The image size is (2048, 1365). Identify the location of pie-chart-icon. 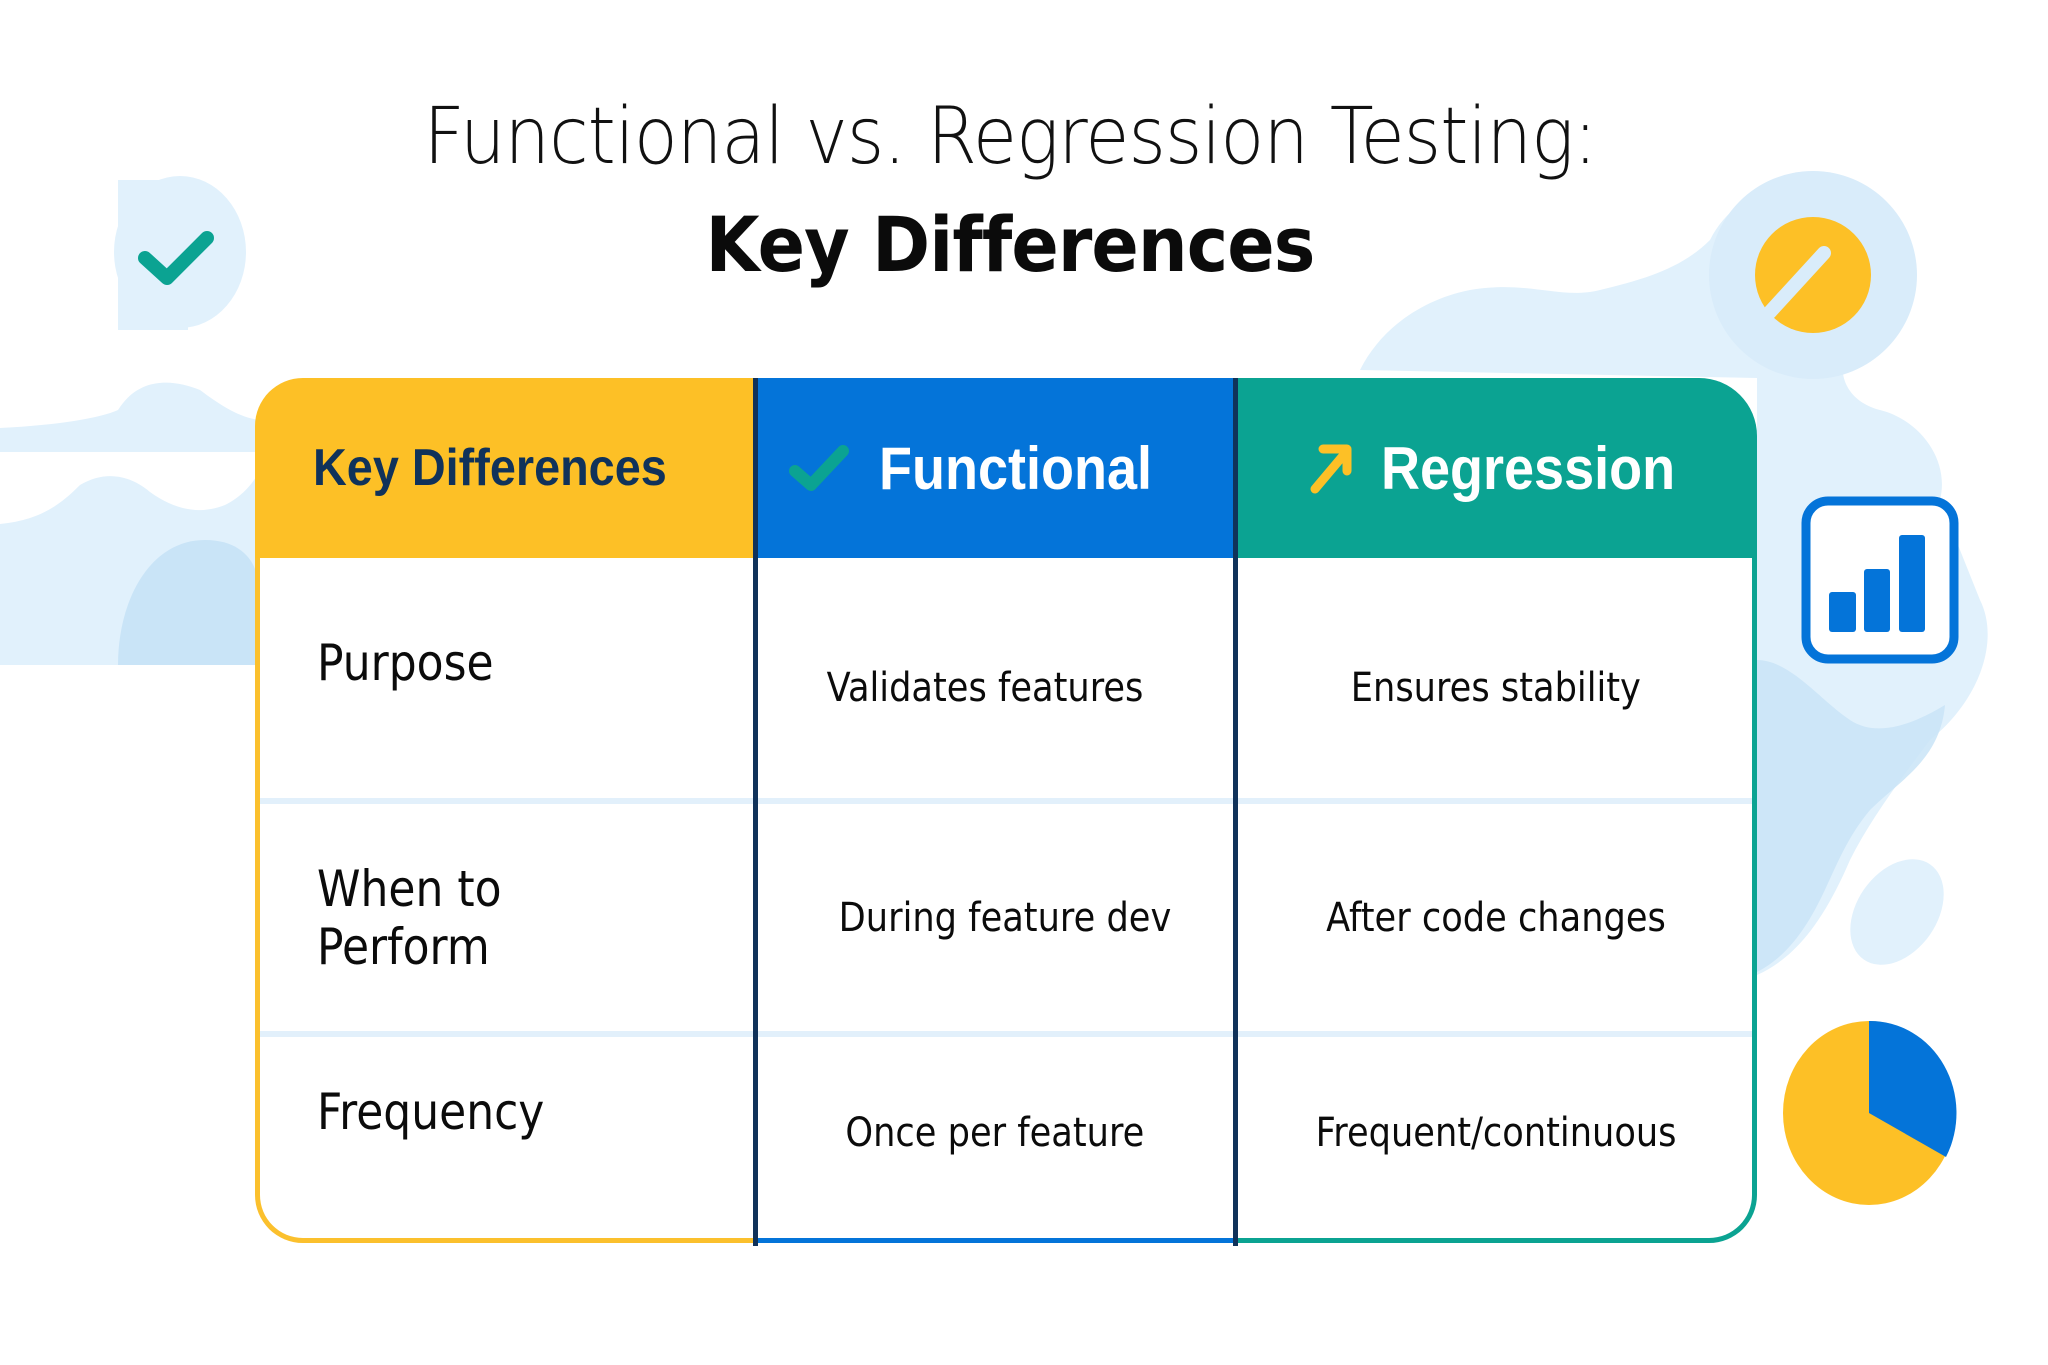
(1870, 1112).